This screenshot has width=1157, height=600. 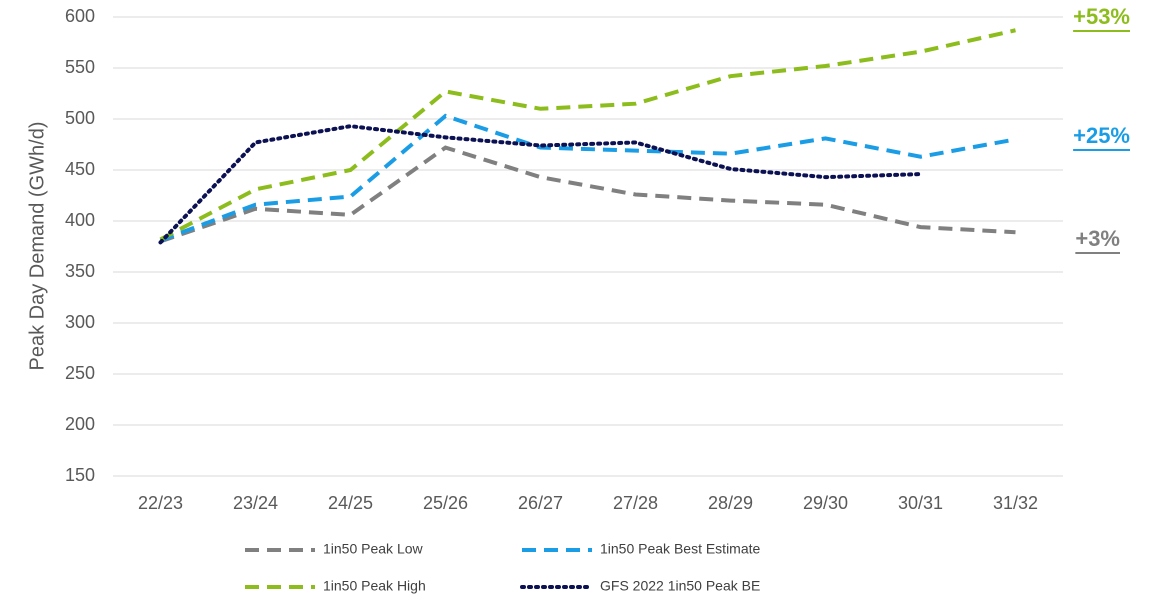 I want to click on y-tick-label: 600, so click(x=80, y=16).